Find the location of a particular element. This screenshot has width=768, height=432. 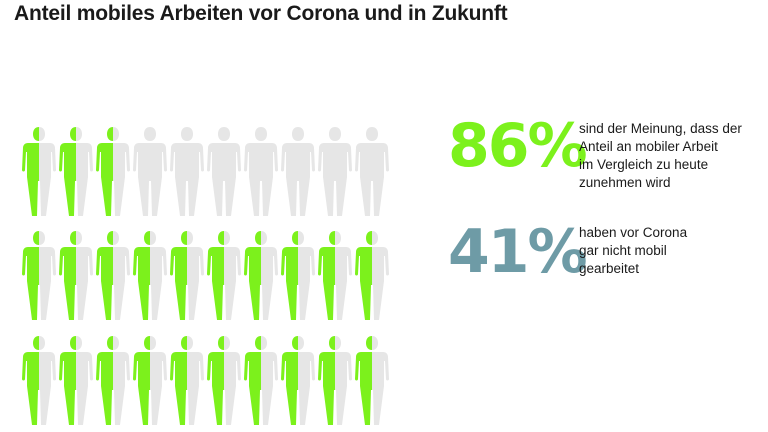

stat-increase-line: im Vergleich zu heute is located at coordinates (644, 164).